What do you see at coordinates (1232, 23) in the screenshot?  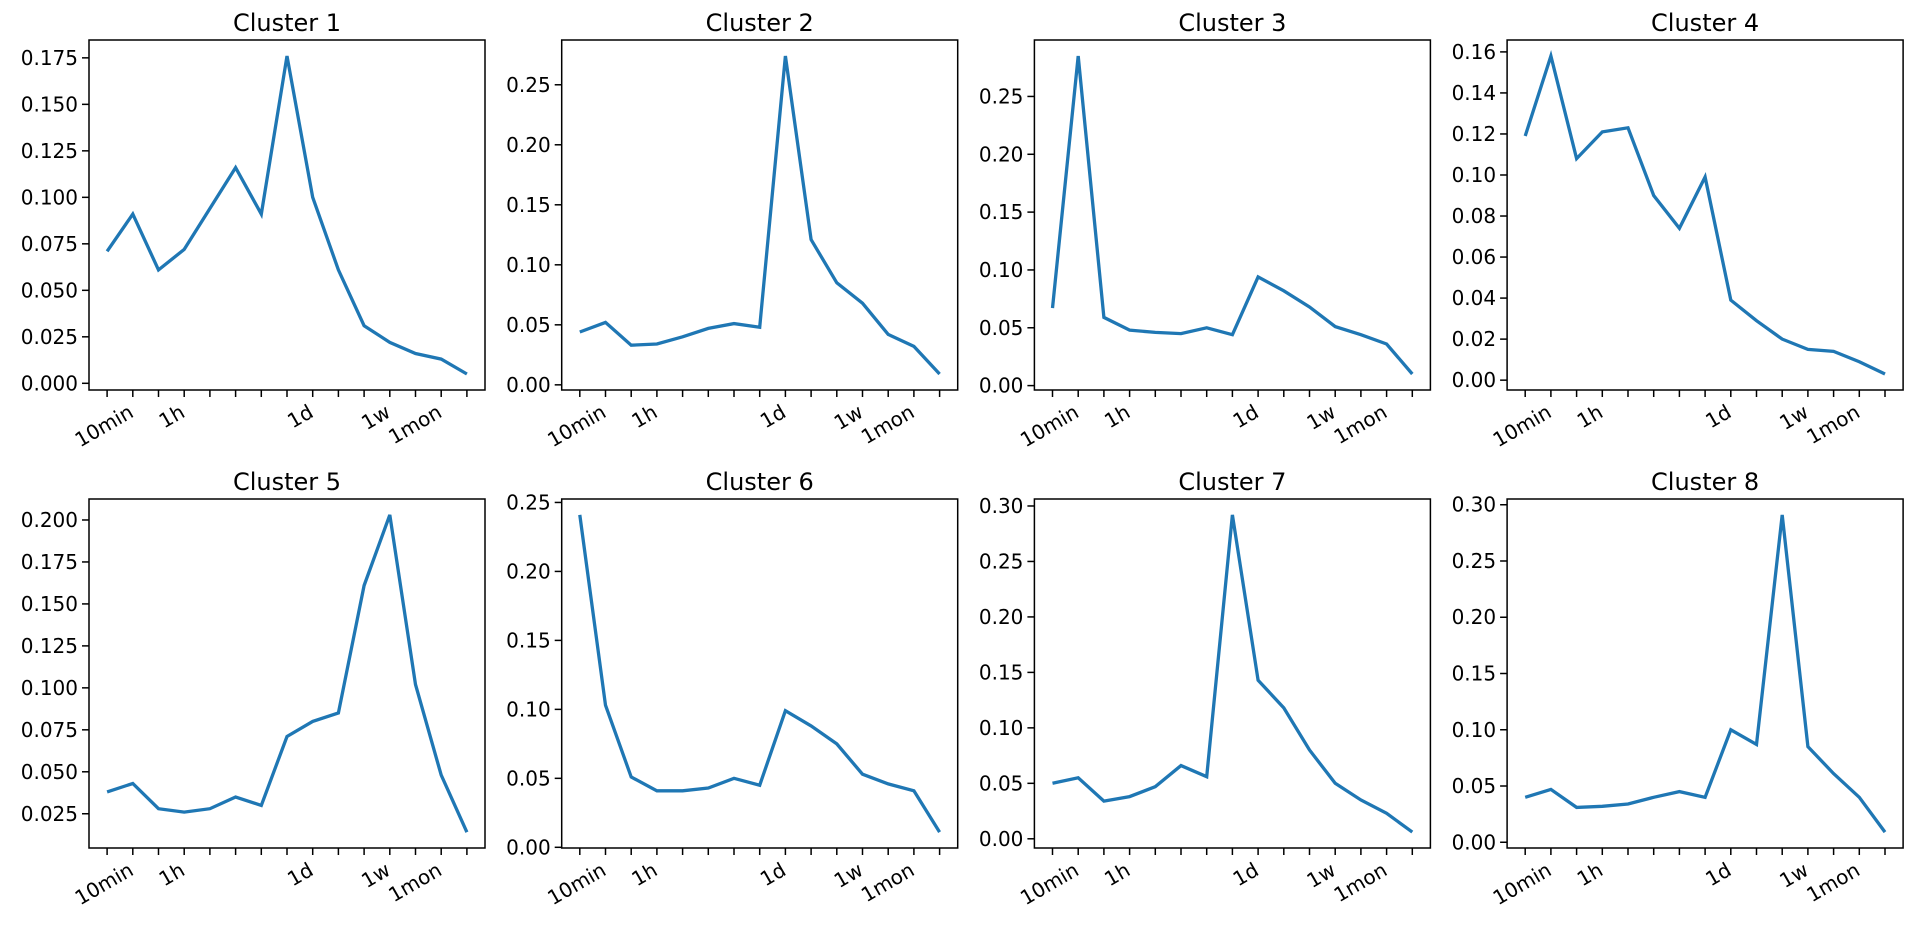 I see `subplot-title: Cluster 3` at bounding box center [1232, 23].